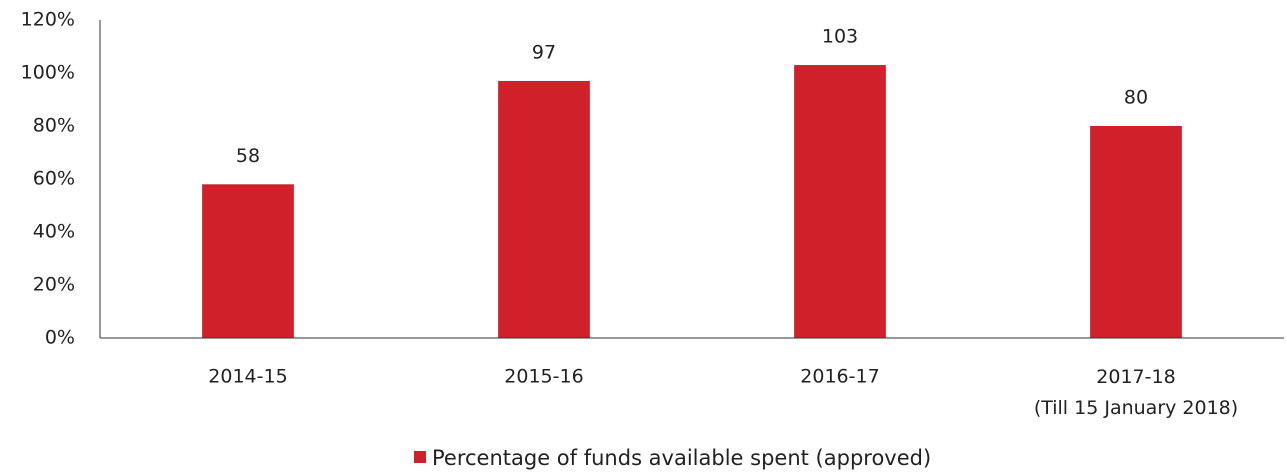  Describe the element at coordinates (420, 457) in the screenshot. I see `legend-swatch` at that location.